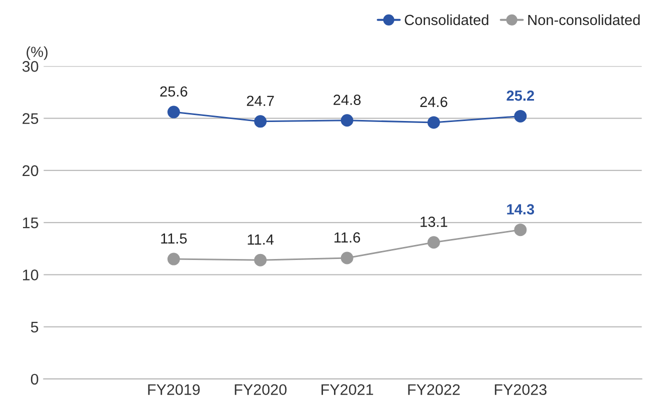 This screenshot has height=401, width=672. What do you see at coordinates (260, 390) in the screenshot?
I see `x-tick-label: FY2020` at bounding box center [260, 390].